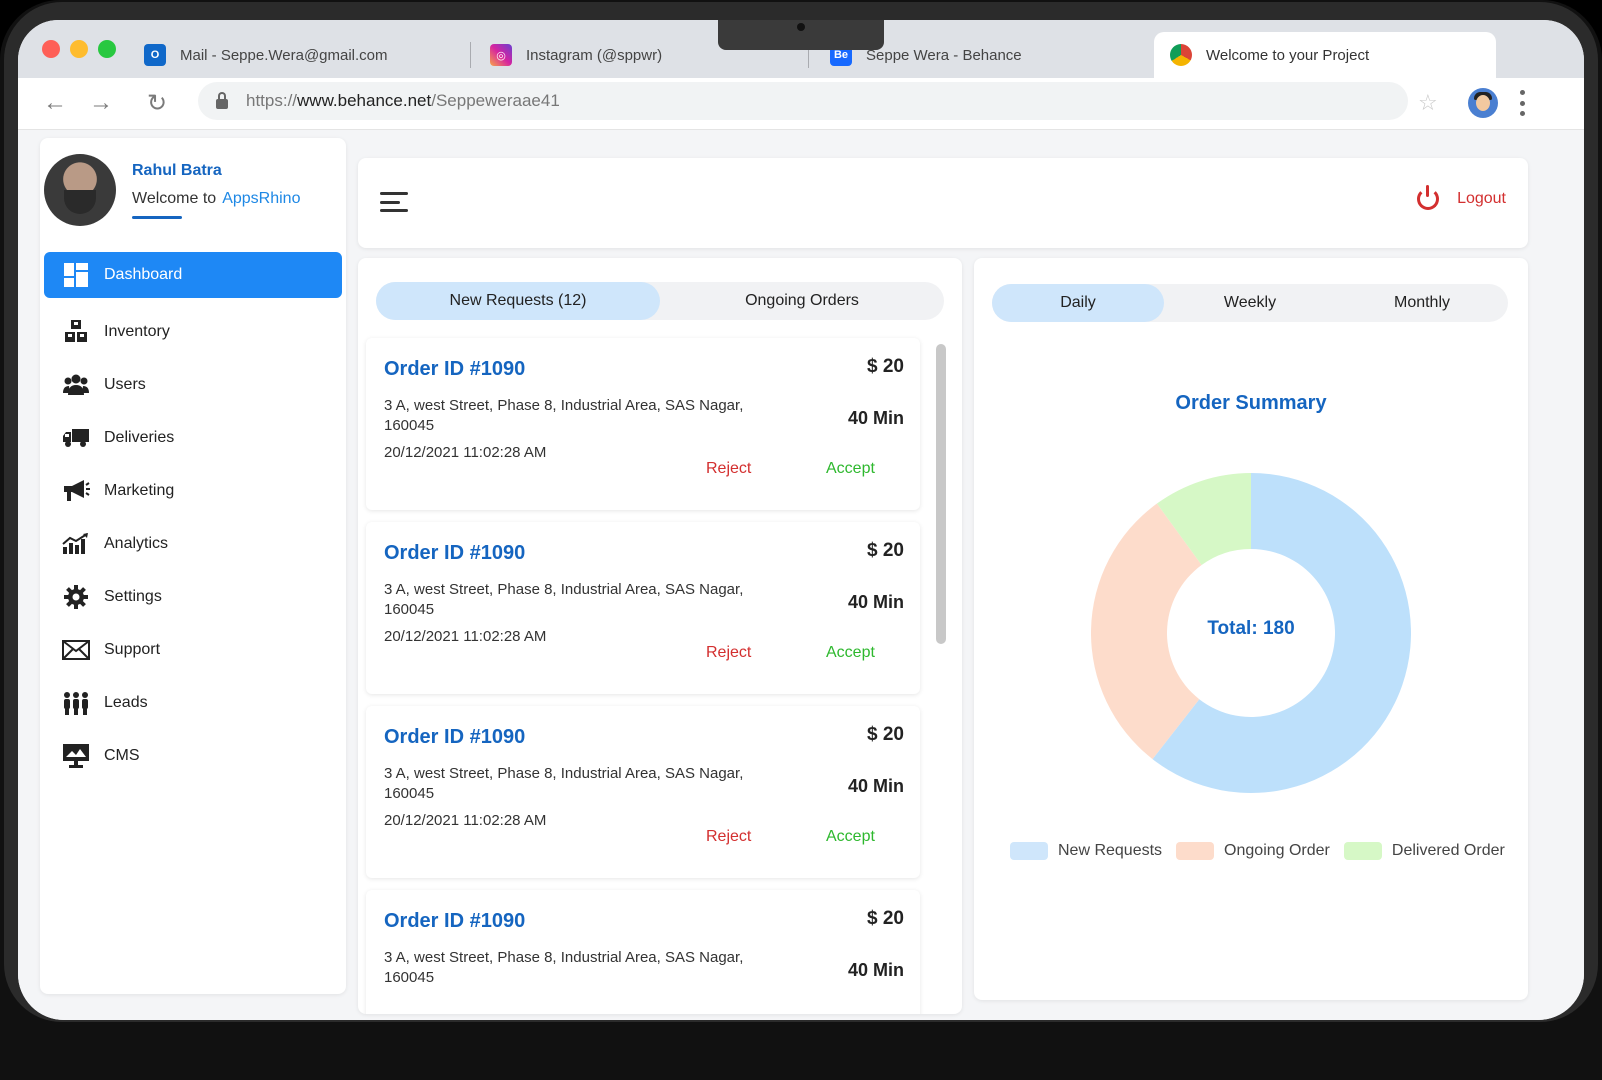  Describe the element at coordinates (80, 190) in the screenshot. I see `avatar` at that location.